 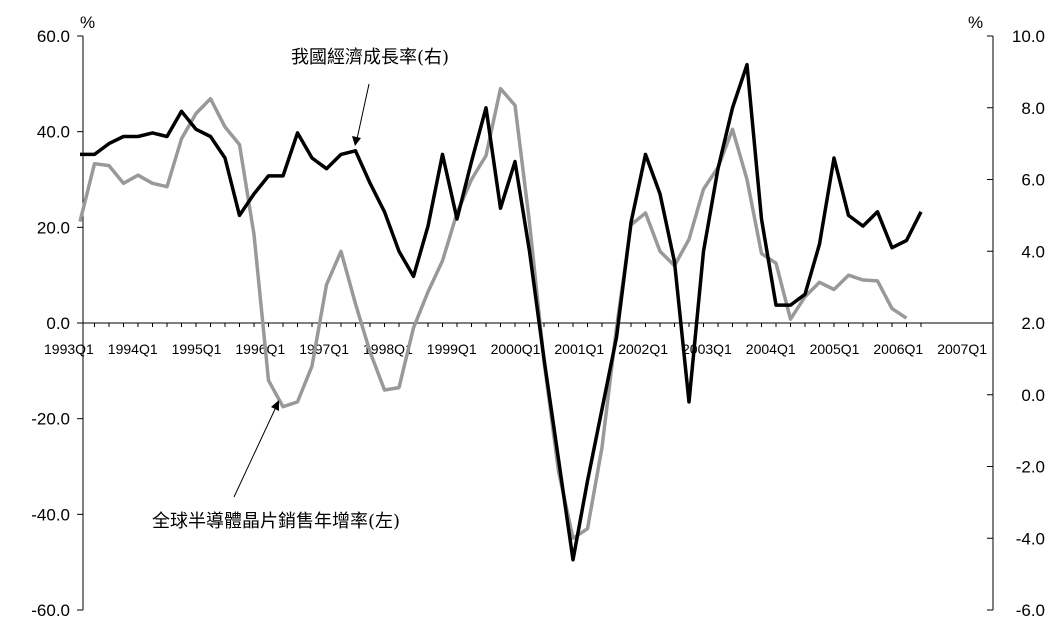 I want to click on right-tick-label: 6.0, so click(x=1033, y=180).